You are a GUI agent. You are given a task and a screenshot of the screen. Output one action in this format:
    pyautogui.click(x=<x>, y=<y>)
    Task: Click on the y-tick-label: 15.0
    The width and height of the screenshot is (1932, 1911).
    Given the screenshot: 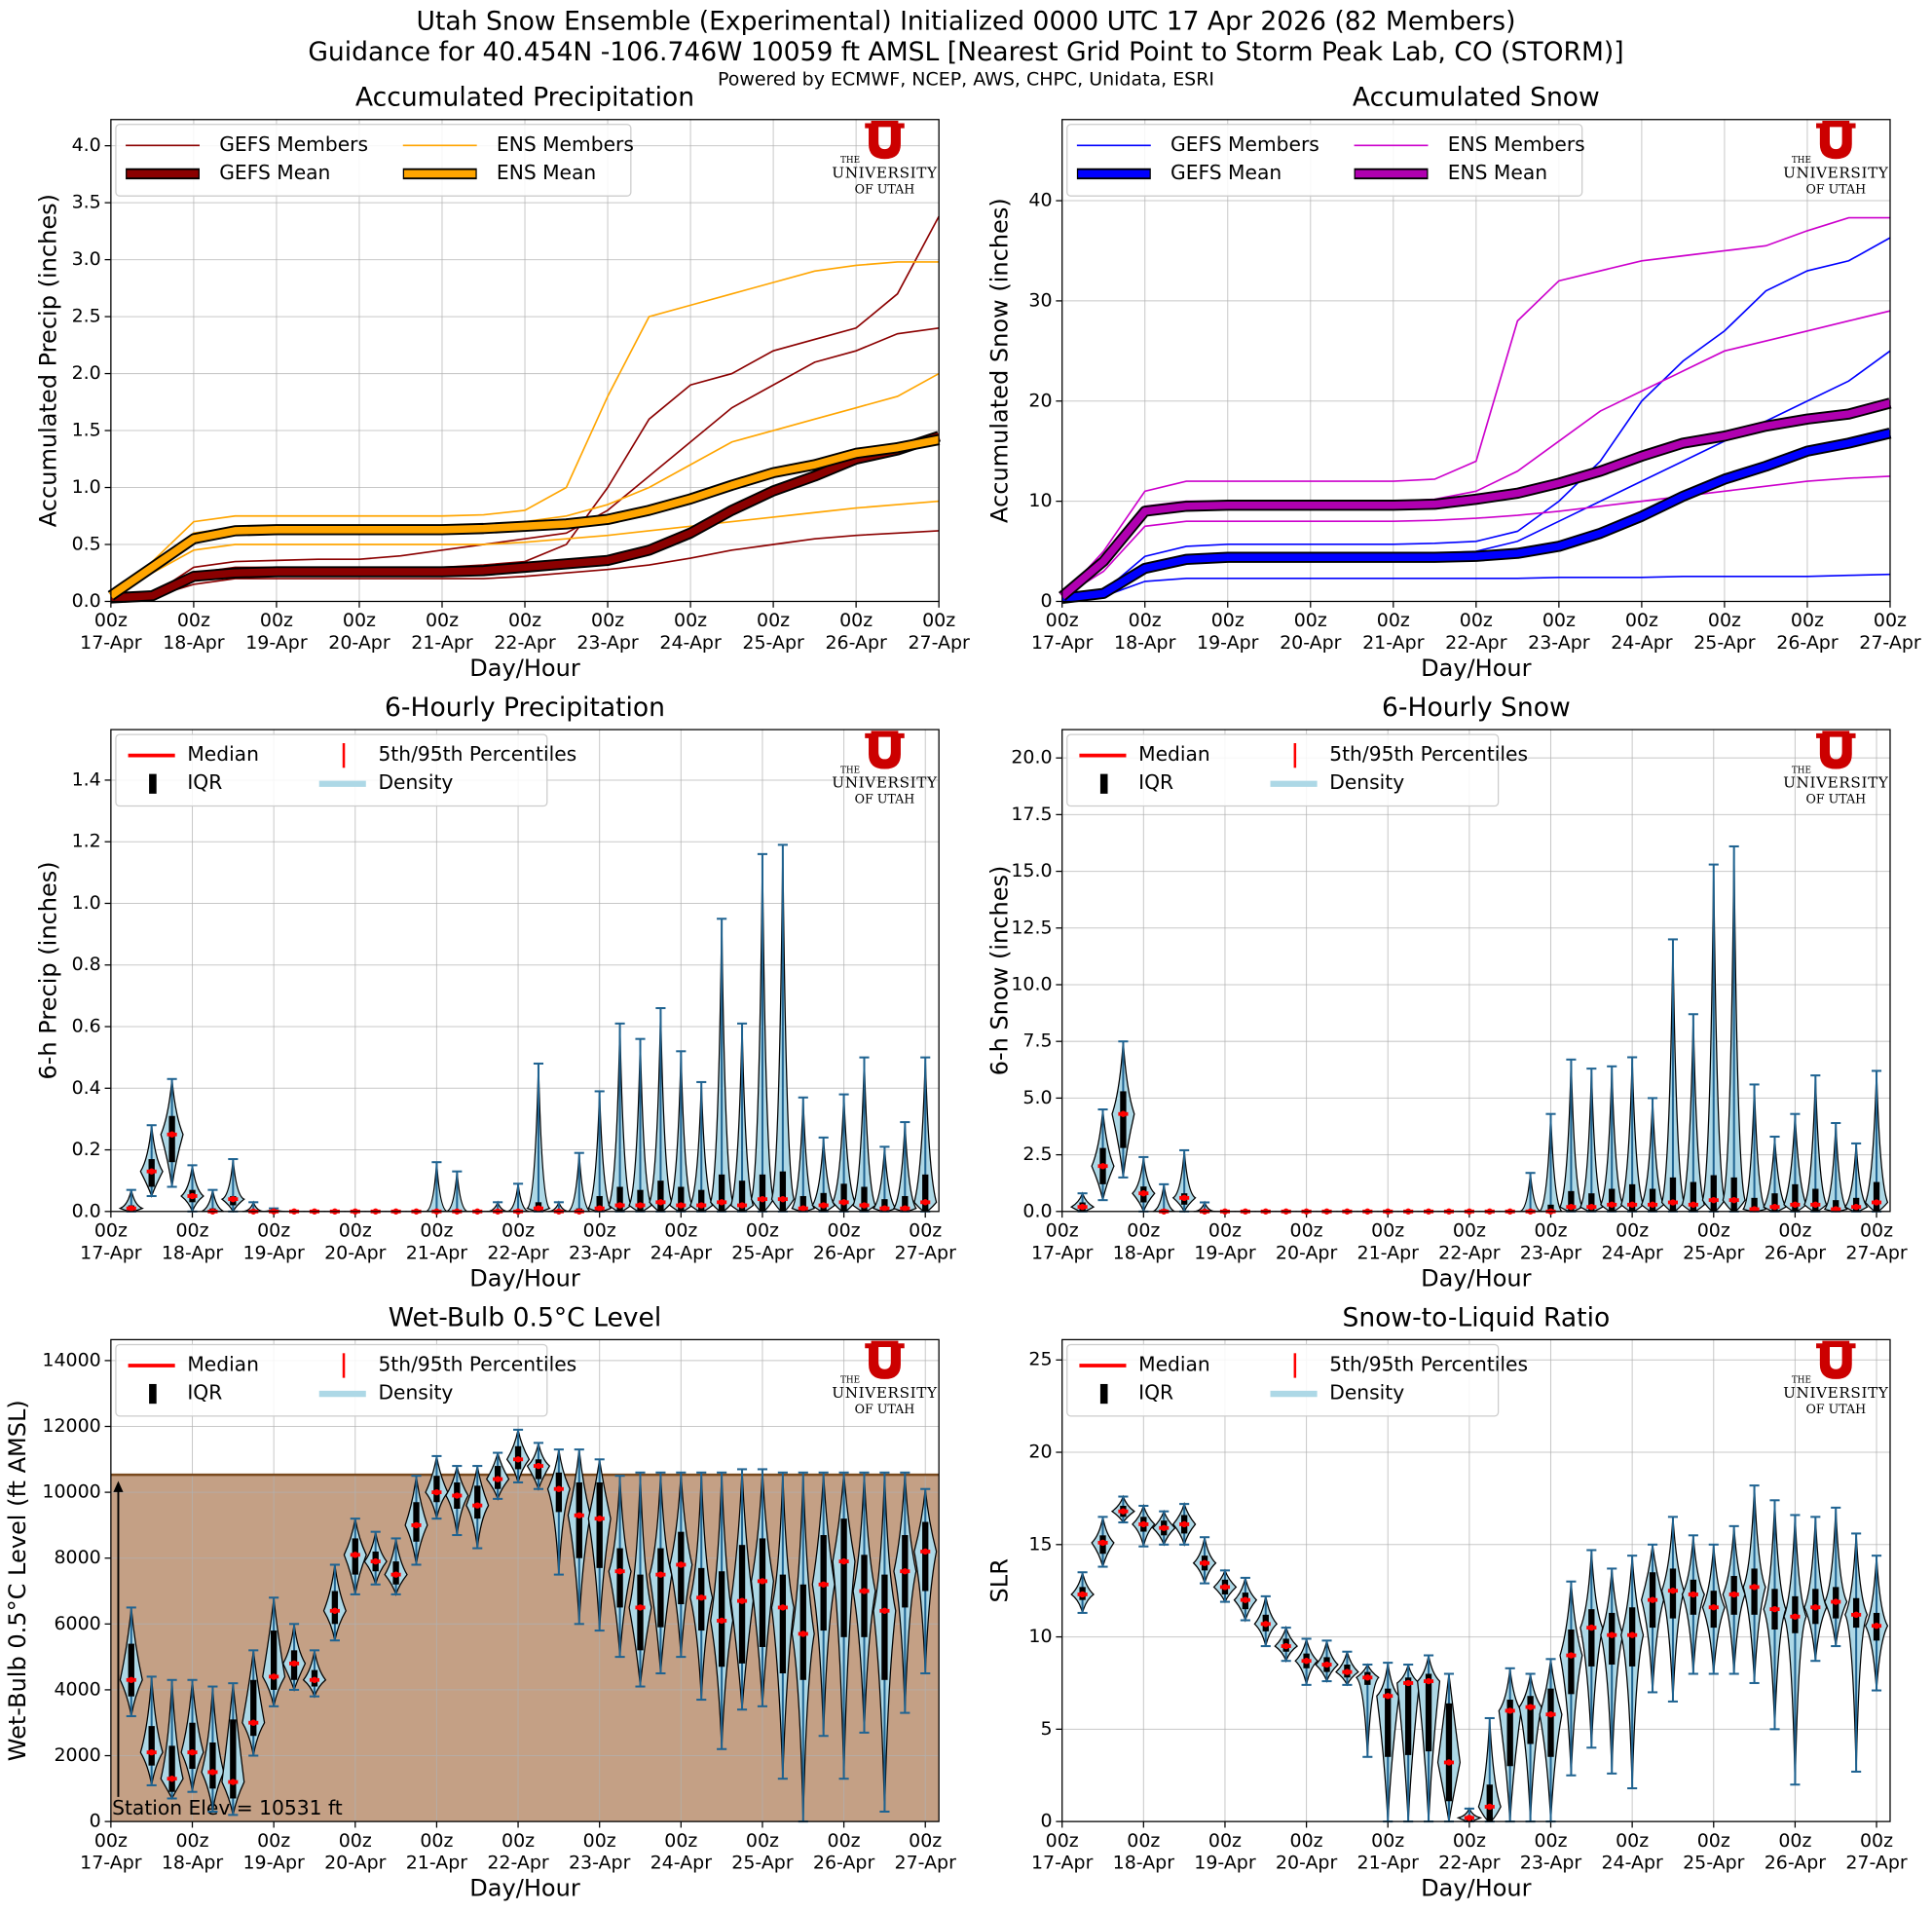 What is the action you would take?
    pyautogui.click(x=1031, y=870)
    